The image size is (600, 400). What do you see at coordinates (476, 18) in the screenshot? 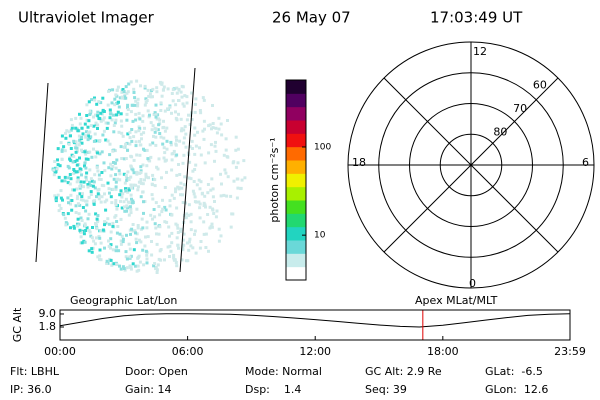
I see `time: 17:03:49 UT` at bounding box center [476, 18].